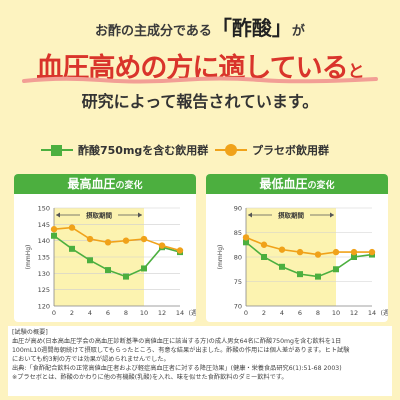 The image size is (400, 400). Describe the element at coordinates (44, 258) in the screenshot. I see `y-tick-label: 135` at that location.